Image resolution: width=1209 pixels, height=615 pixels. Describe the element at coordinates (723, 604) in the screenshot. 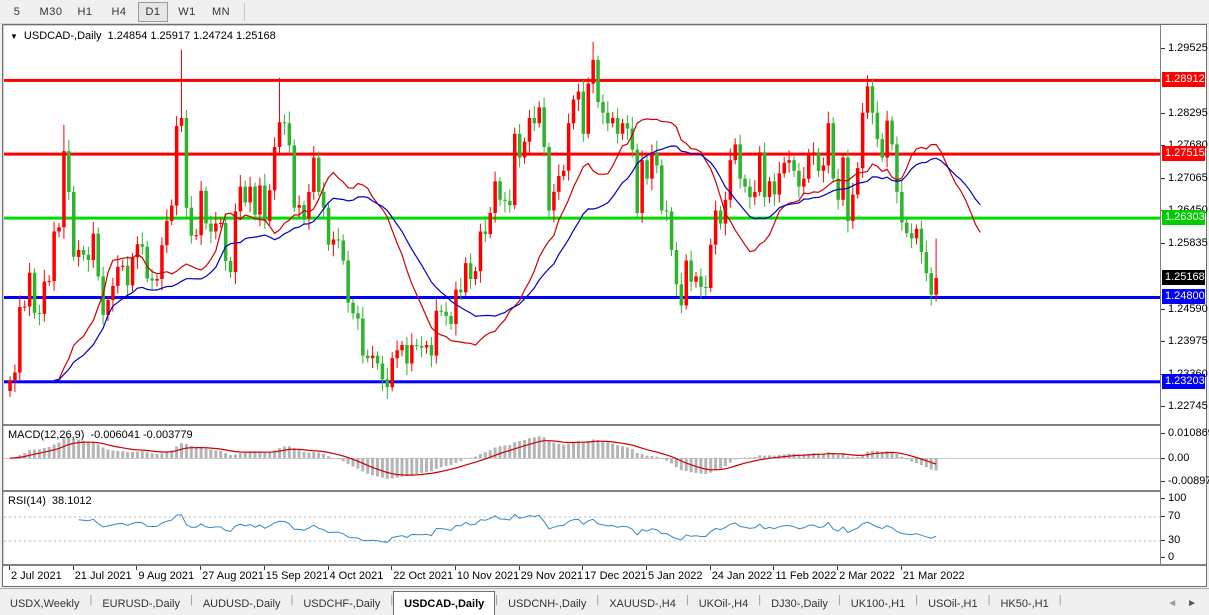

I see `chart-tab-ukoil-h4: UKOil-,H4` at that location.